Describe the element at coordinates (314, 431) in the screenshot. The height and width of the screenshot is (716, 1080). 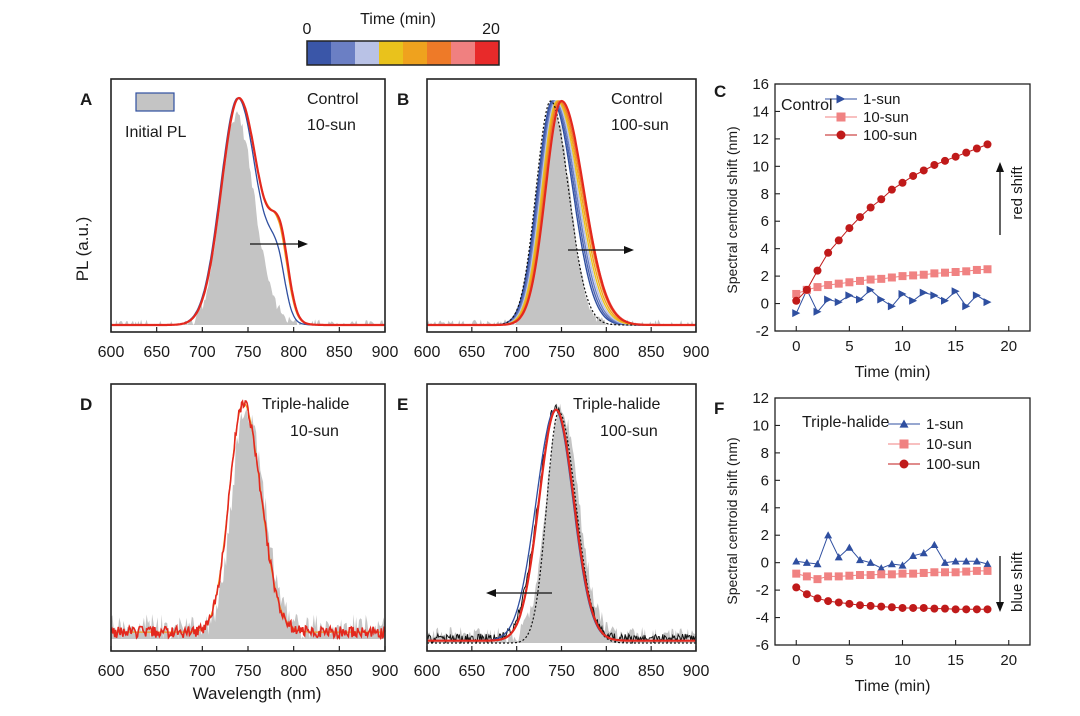
I see `panel-d-intensity: 10-sun` at that location.